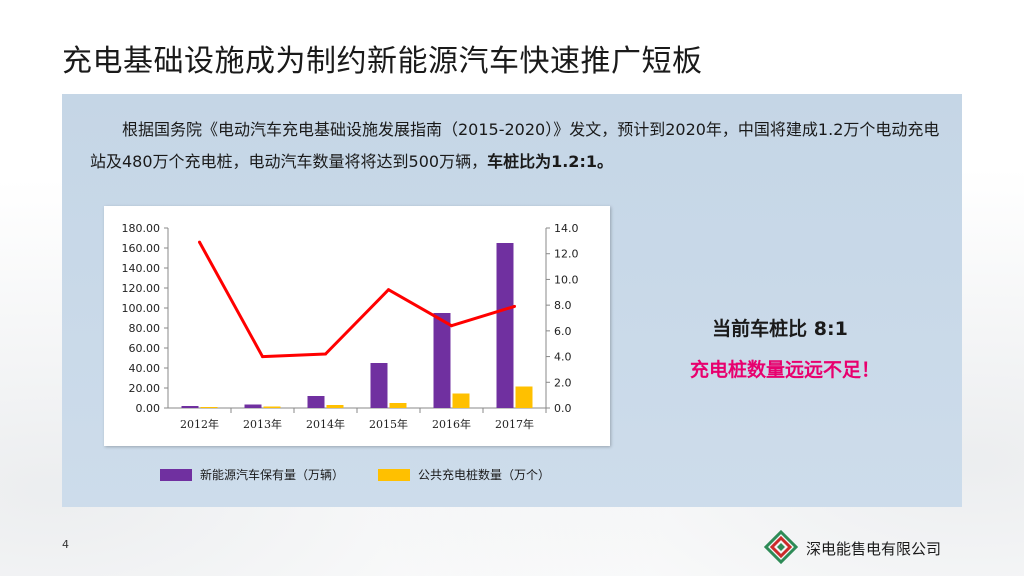 The height and width of the screenshot is (576, 1024). I want to click on legend-item-vehicles: 新能源汽车保有量（万辆）, so click(252, 474).